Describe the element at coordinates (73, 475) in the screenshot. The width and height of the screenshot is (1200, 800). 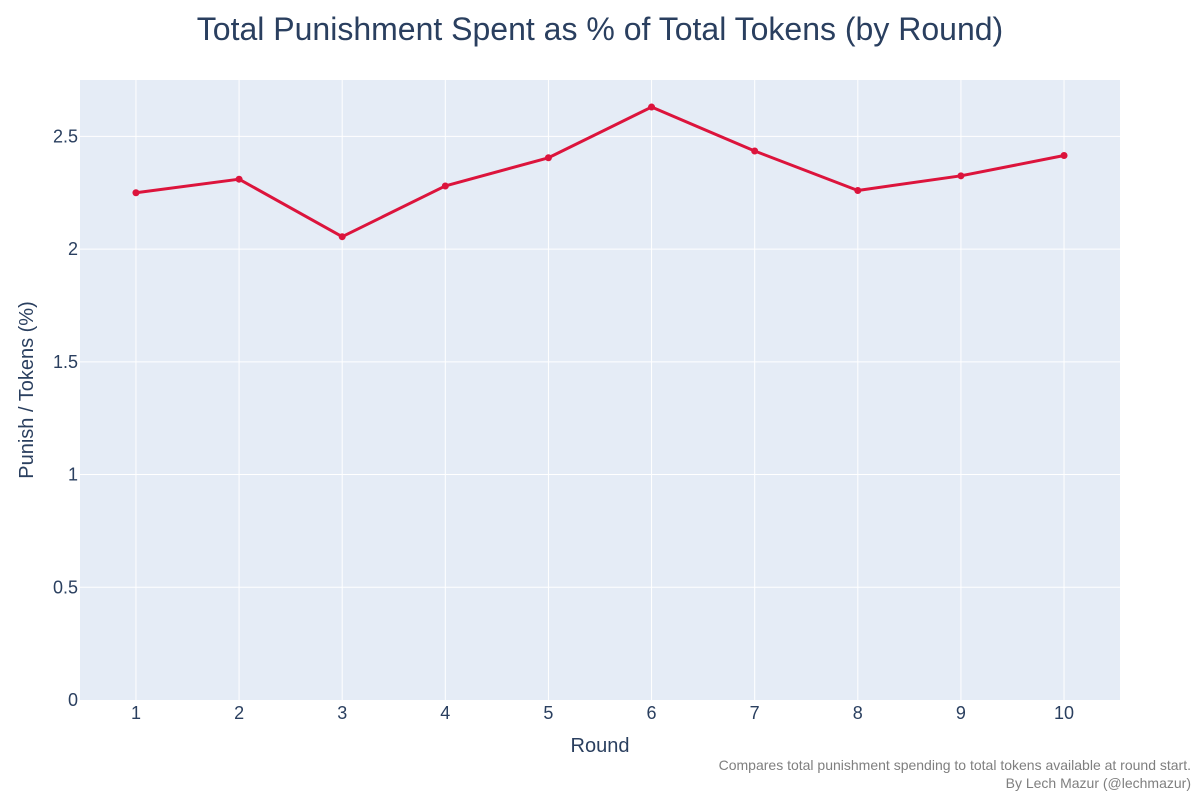
I see `y-tick-label: 1` at that location.